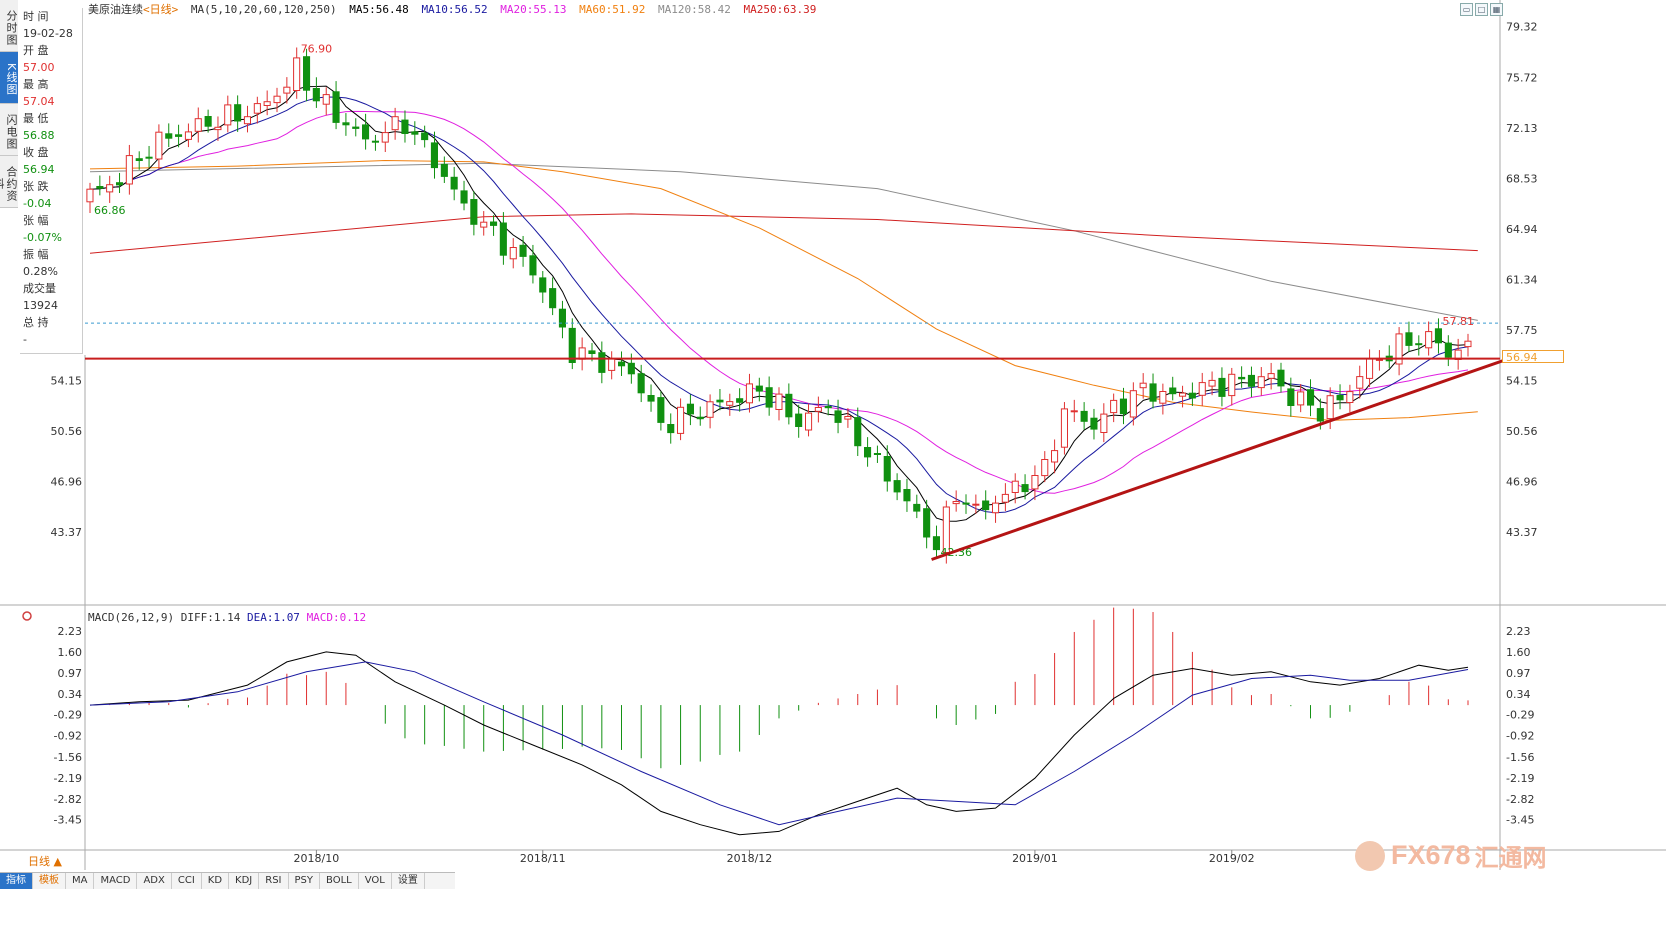 The height and width of the screenshot is (940, 1666). I want to click on tab-flash: 闪电图, so click(9, 130).